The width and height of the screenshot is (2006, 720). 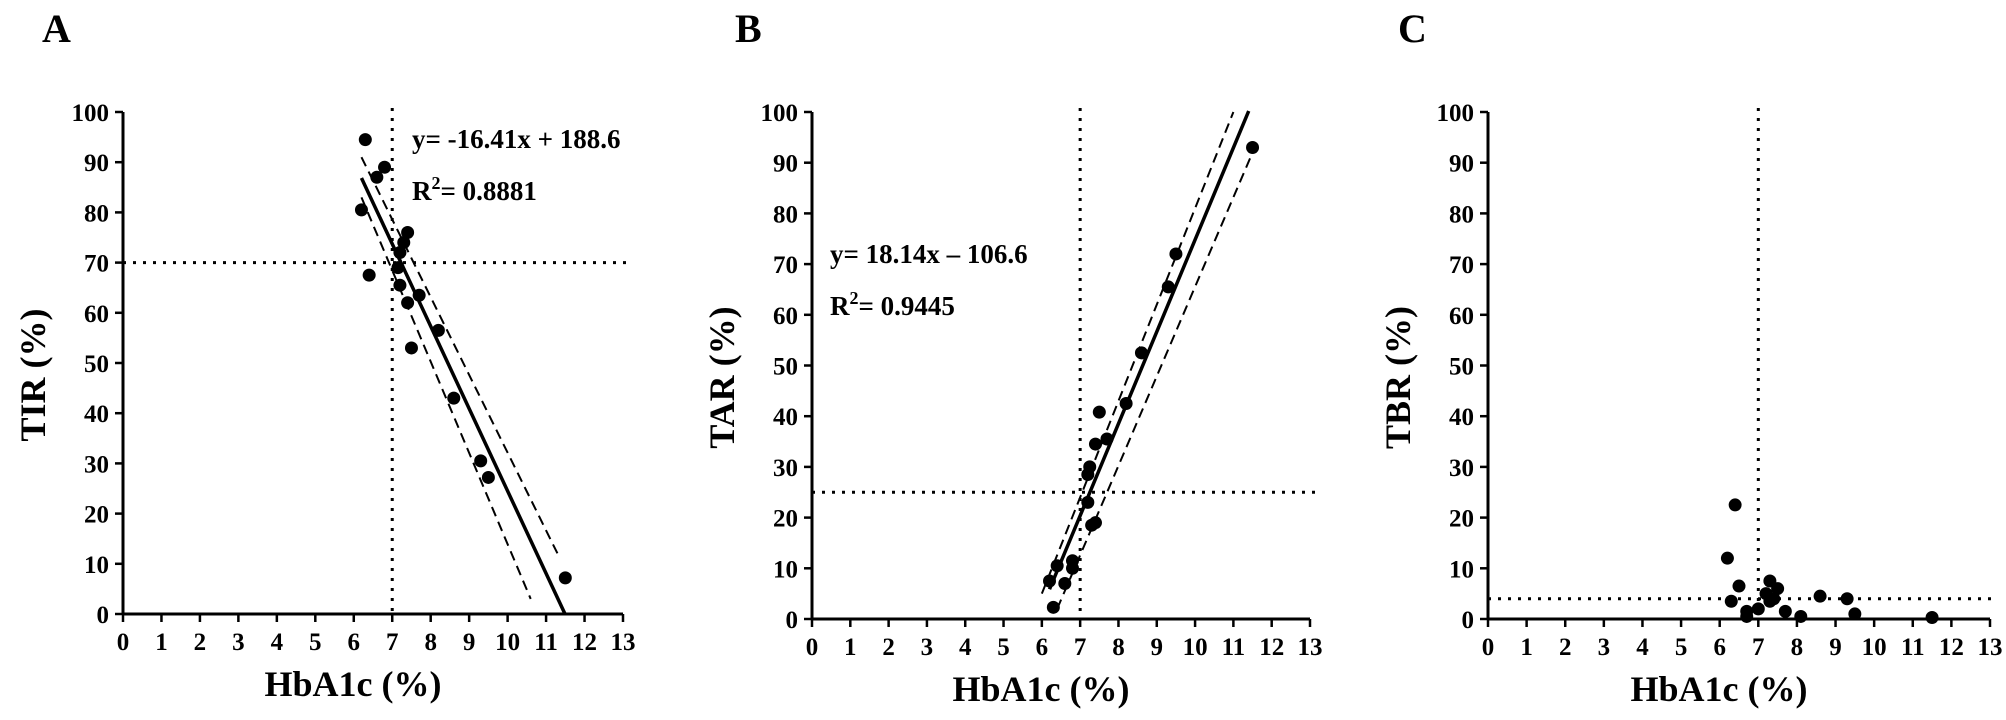 I want to click on y-axis-label: TAR (%), so click(x=722, y=377).